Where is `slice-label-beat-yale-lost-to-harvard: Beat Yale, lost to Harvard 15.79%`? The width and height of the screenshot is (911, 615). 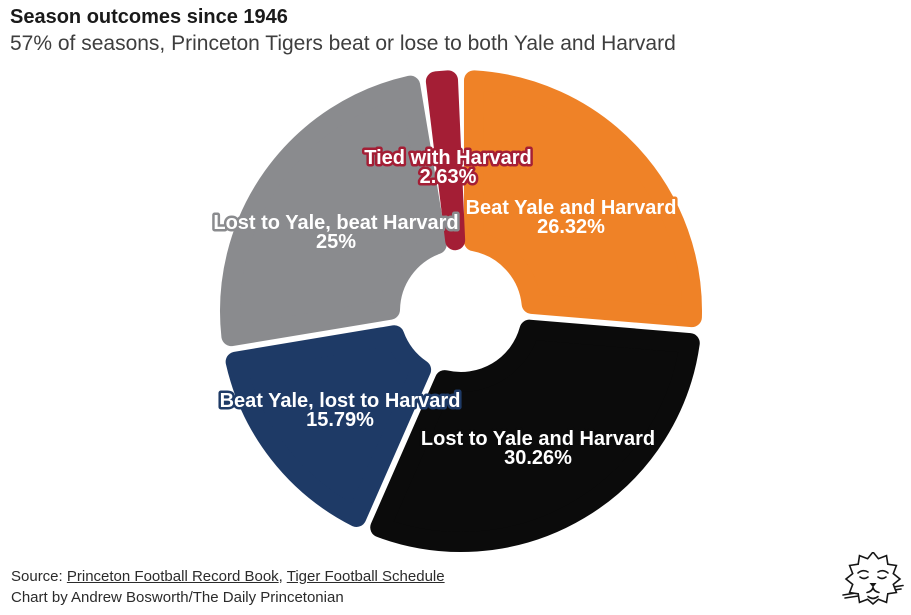 slice-label-beat-yale-lost-to-harvard: Beat Yale, lost to Harvard 15.79% is located at coordinates (340, 410).